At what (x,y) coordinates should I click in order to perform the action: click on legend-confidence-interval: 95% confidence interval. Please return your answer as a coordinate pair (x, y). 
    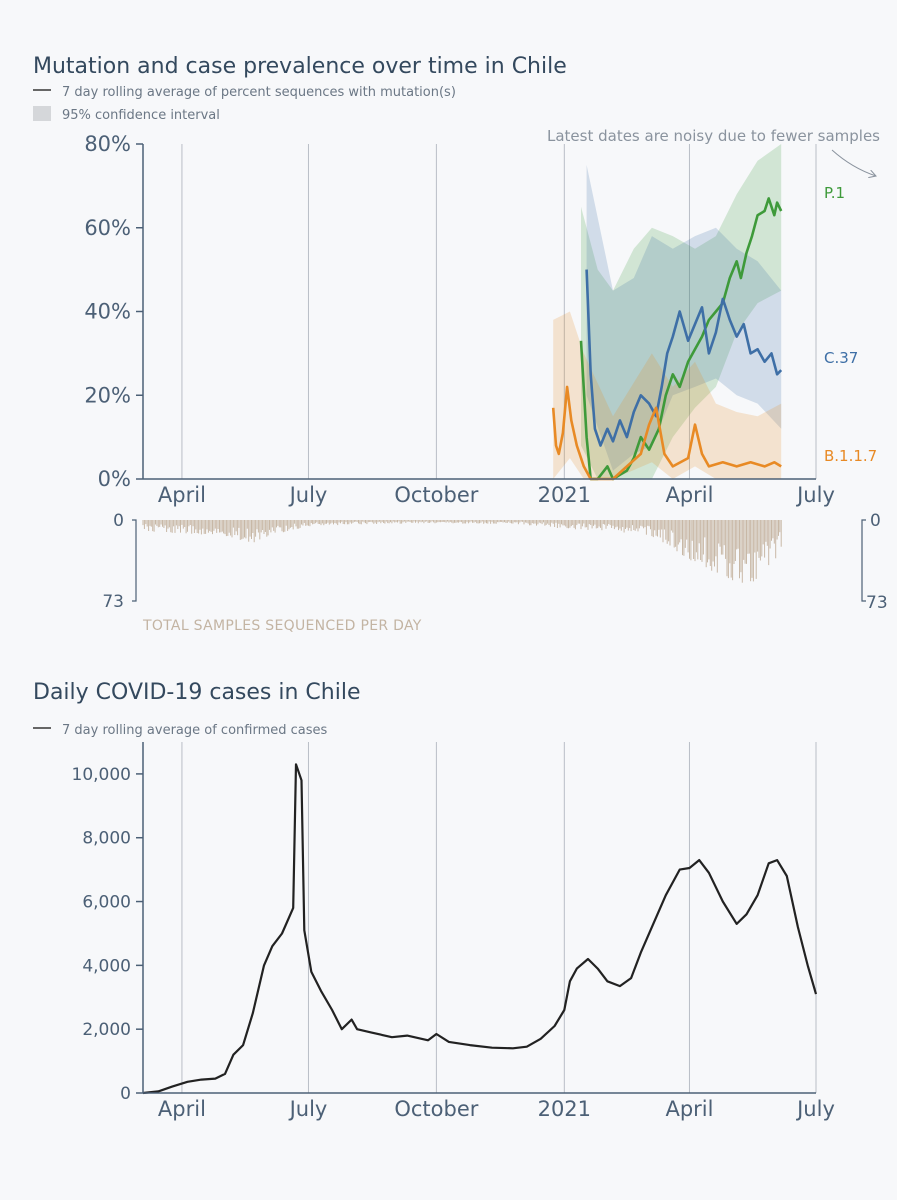
    Looking at the image, I should click on (141, 115).